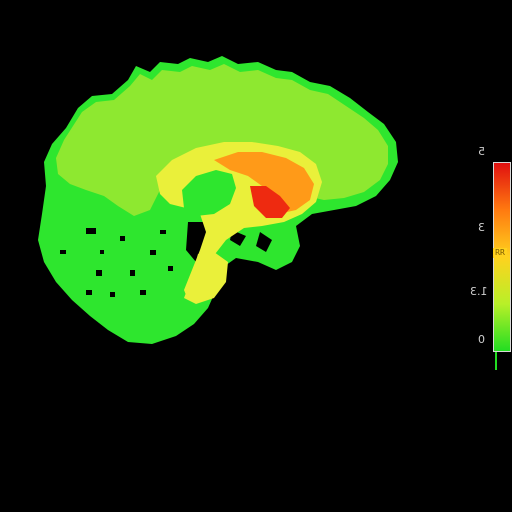  I want to click on peak-region, so click(270, 202).